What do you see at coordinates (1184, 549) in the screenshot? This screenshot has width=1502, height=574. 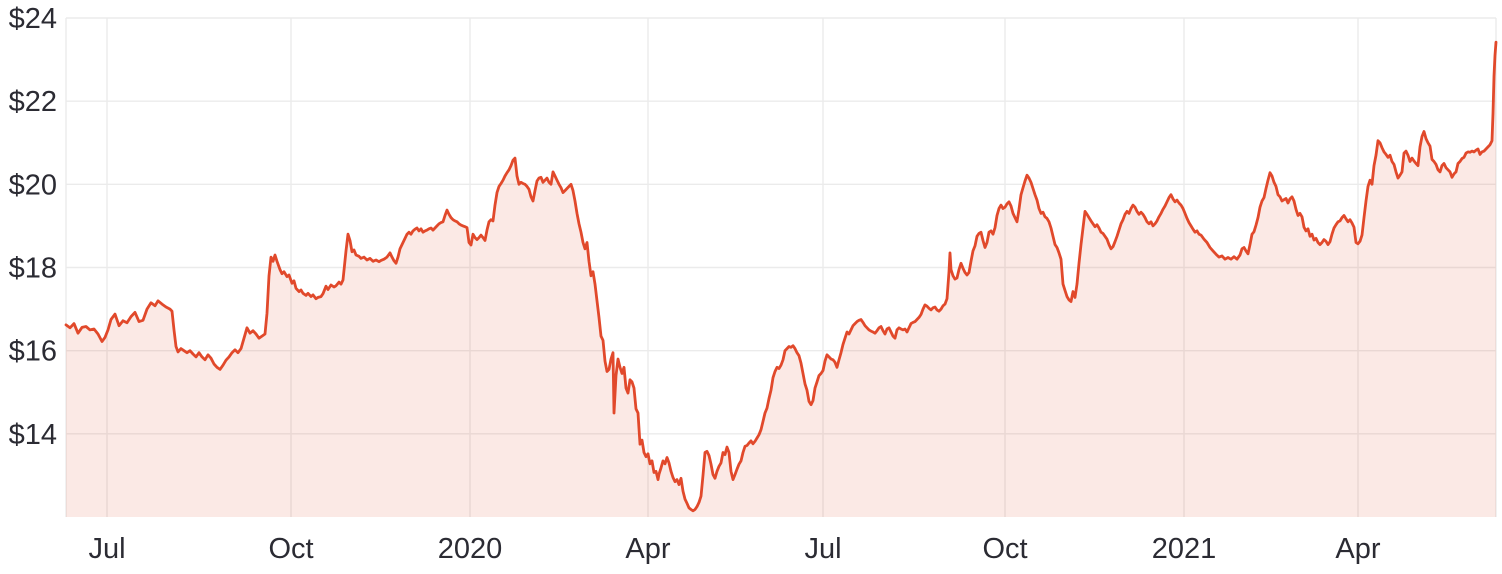 I see `x-axis-tick-label: 2021` at bounding box center [1184, 549].